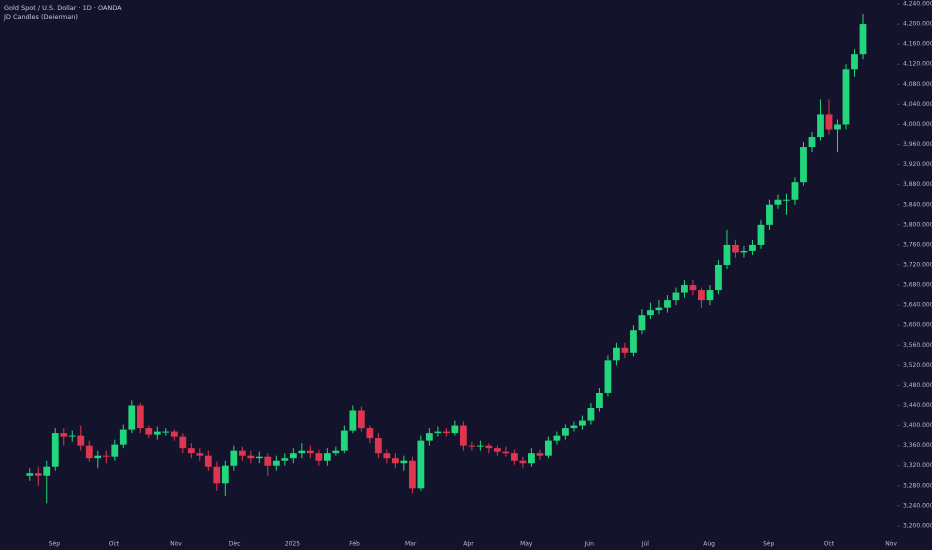 The width and height of the screenshot is (932, 550). Describe the element at coordinates (40, 17) in the screenshot. I see `indicator-name: JD Candles (Deierman)` at that location.